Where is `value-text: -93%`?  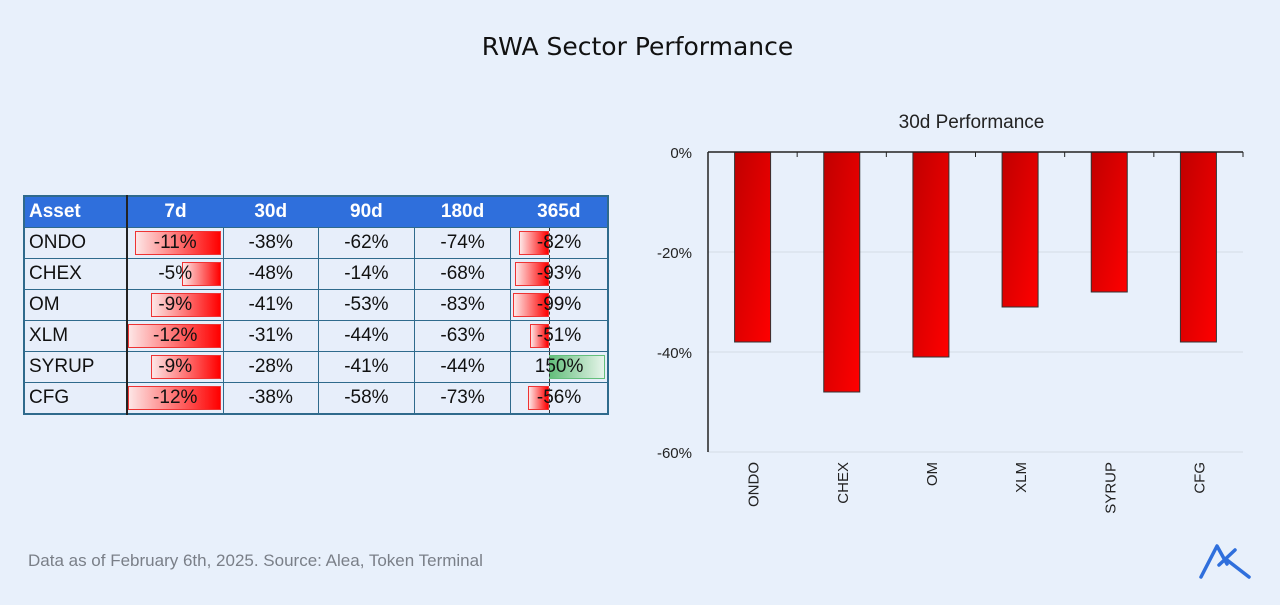 value-text: -93% is located at coordinates (559, 273).